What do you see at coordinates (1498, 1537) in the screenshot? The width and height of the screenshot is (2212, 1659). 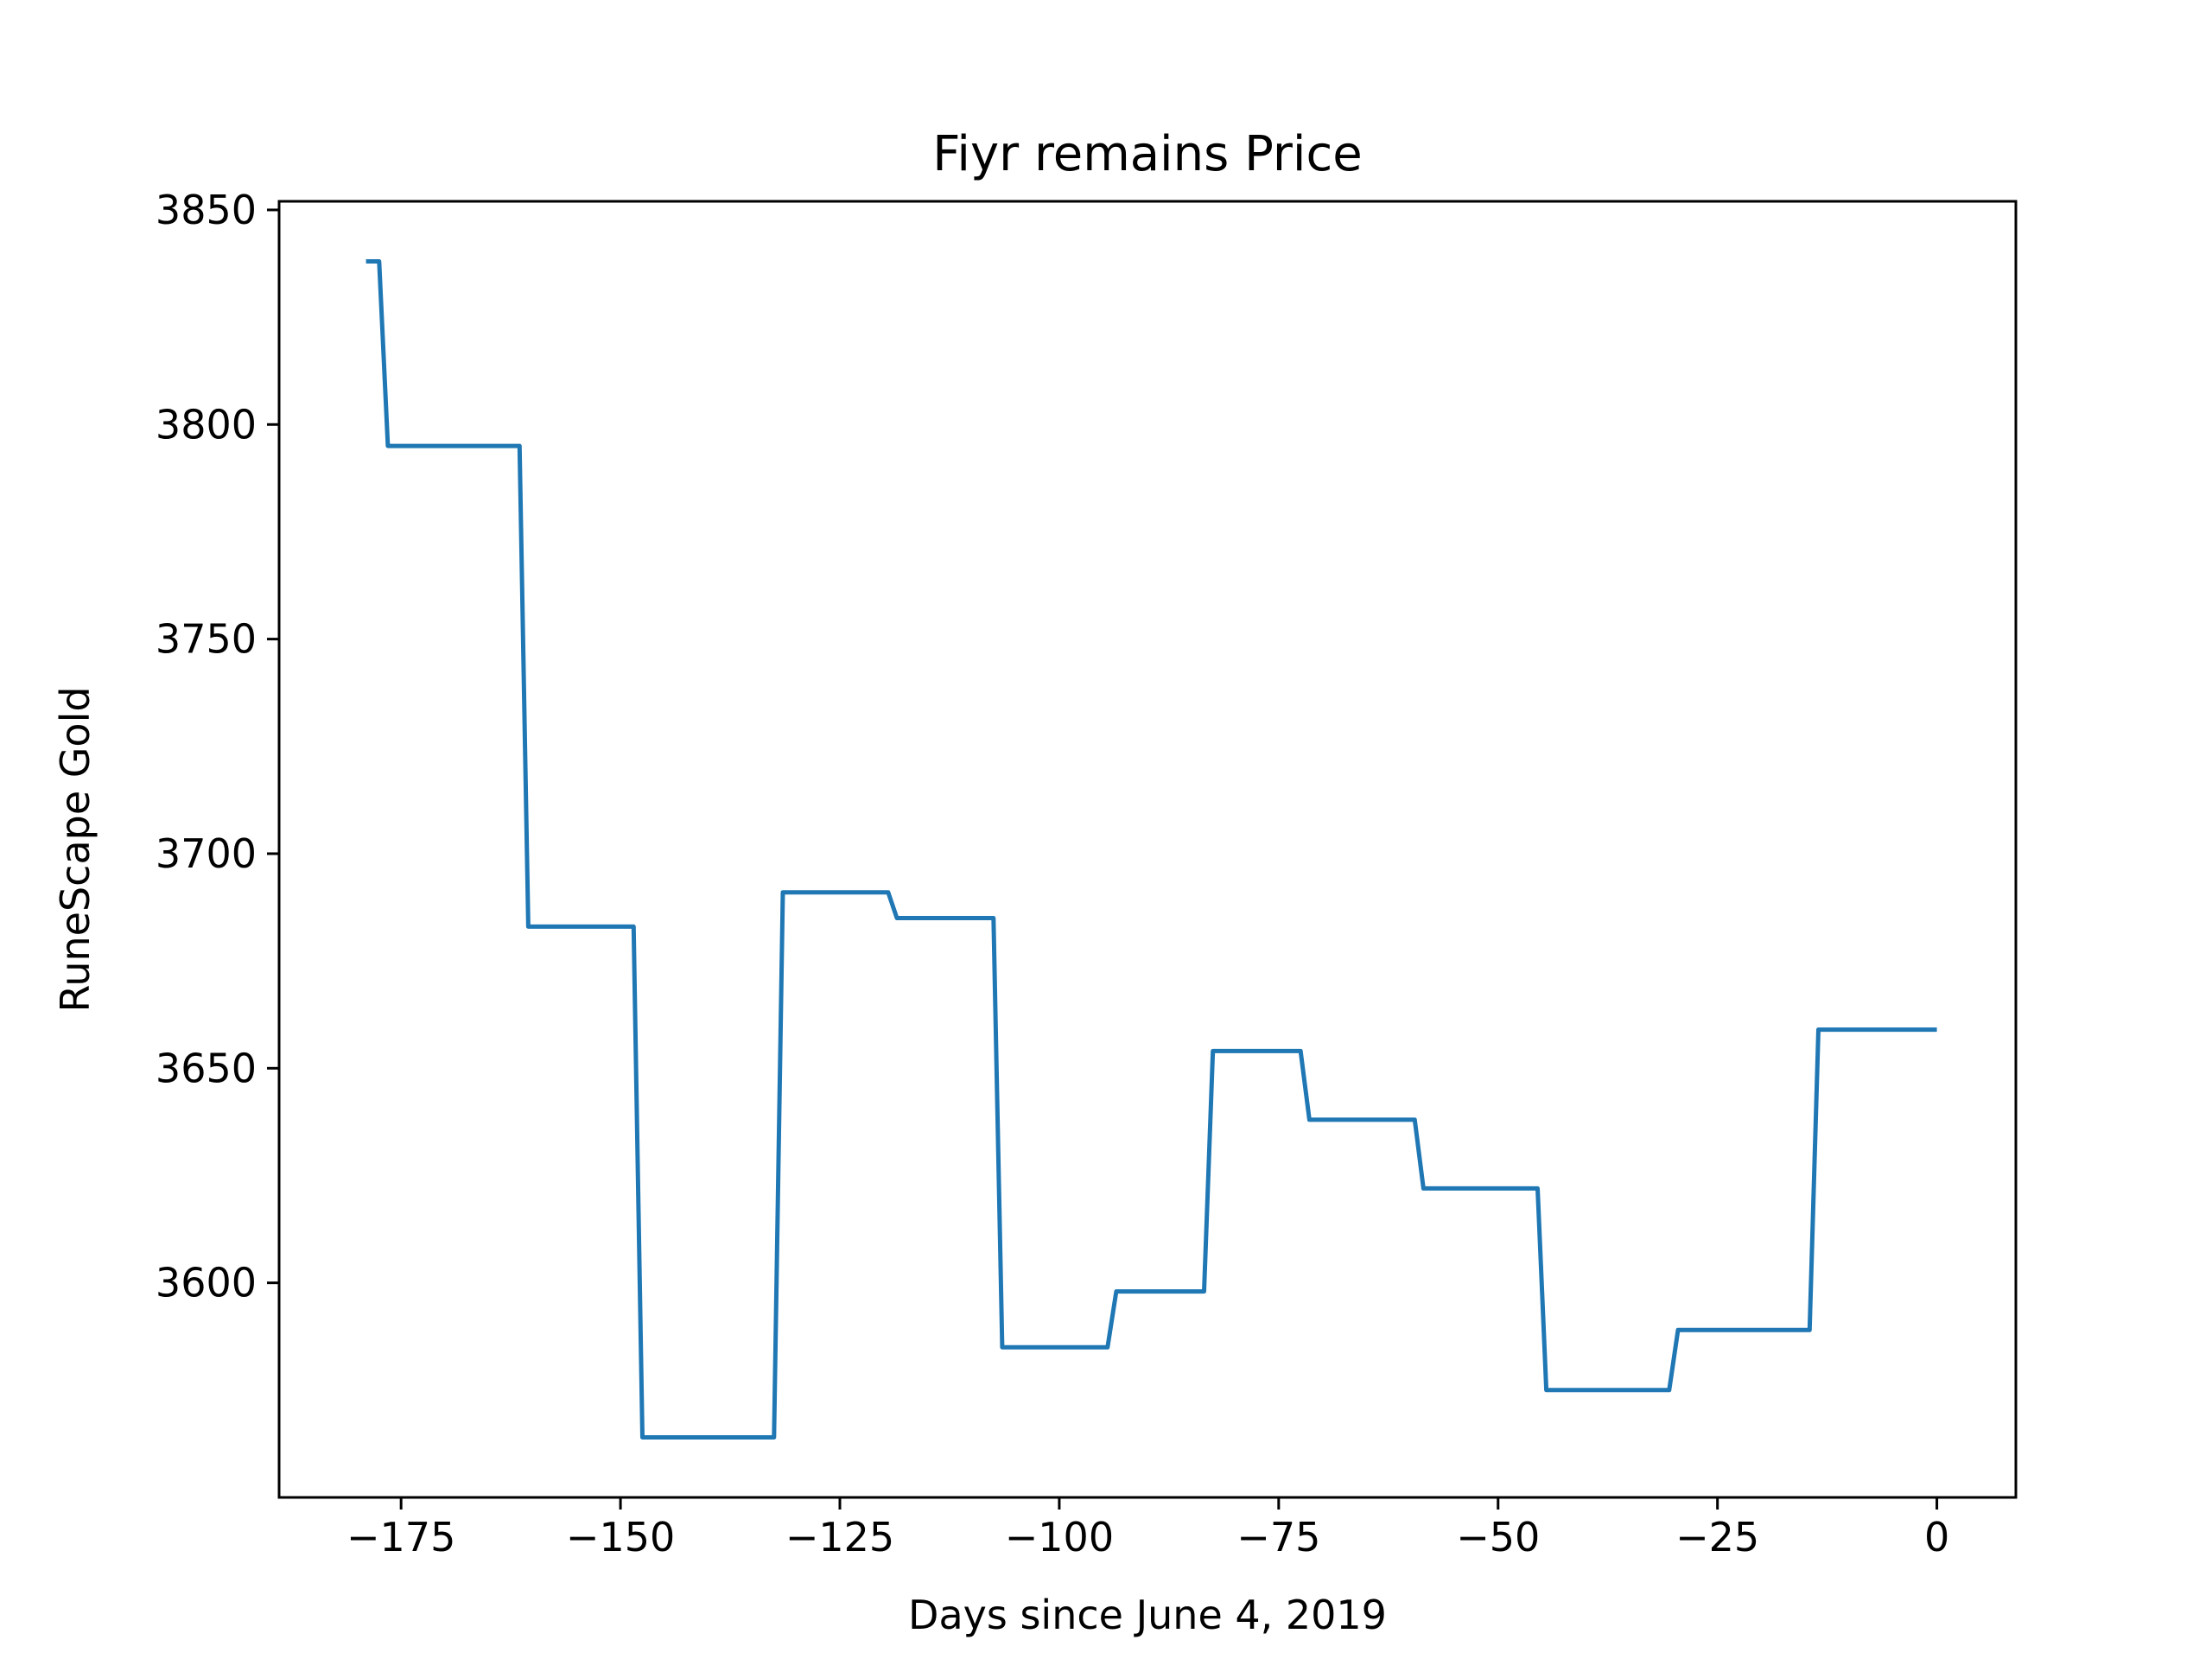 I see `x-tick-label: −50` at bounding box center [1498, 1537].